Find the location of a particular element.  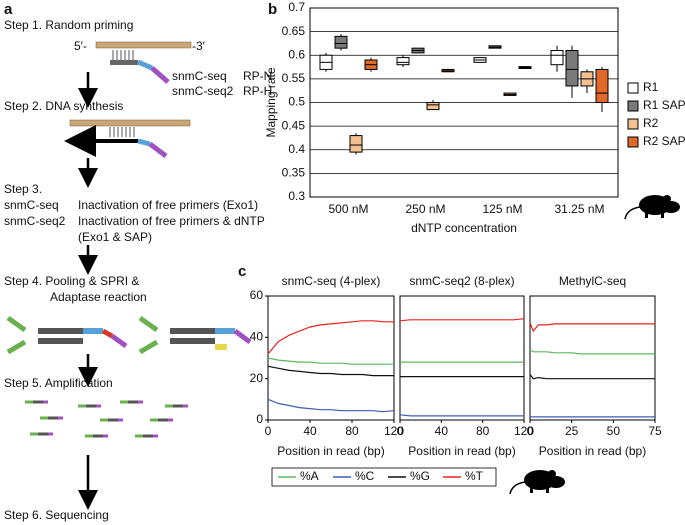

legend-label: %T is located at coordinates (474, 476).